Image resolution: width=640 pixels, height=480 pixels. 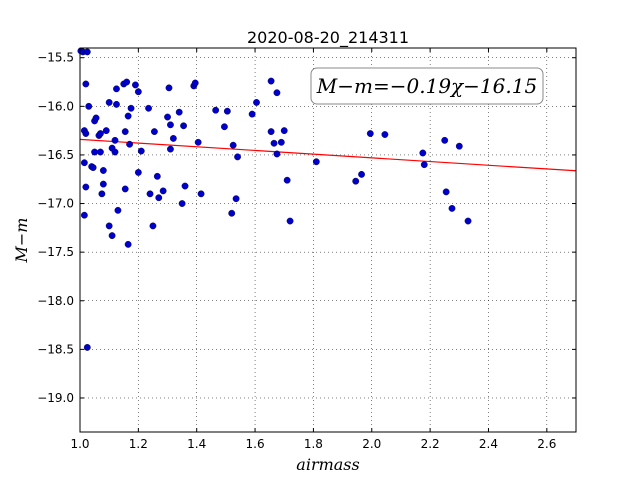 What do you see at coordinates (55, 204) in the screenshot?
I see `y-tick-label: −17.0` at bounding box center [55, 204].